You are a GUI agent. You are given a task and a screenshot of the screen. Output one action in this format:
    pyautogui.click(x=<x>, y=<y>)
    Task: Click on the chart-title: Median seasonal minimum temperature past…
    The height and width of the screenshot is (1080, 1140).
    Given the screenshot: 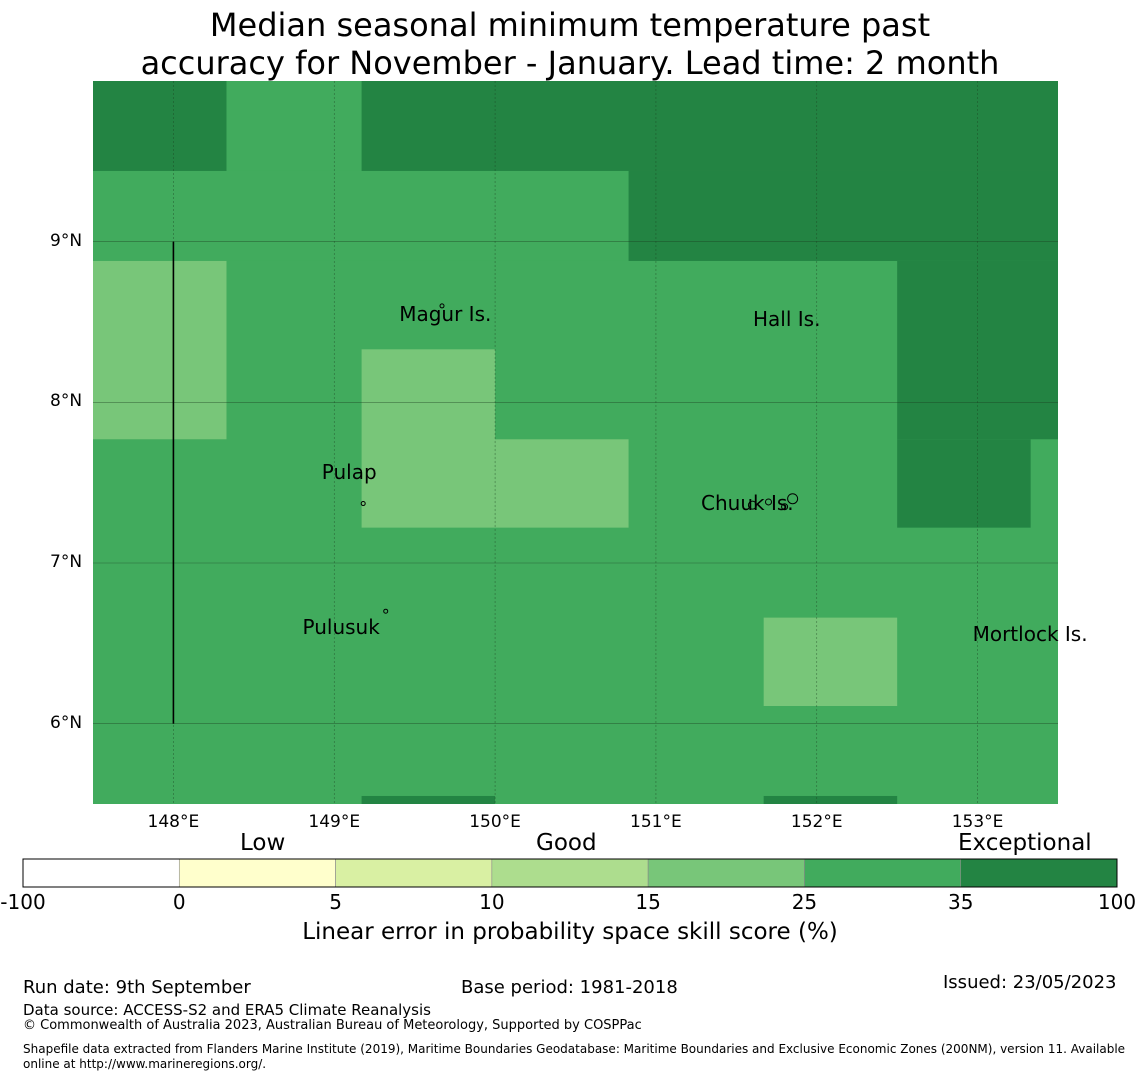 What is the action you would take?
    pyautogui.click(x=570, y=44)
    